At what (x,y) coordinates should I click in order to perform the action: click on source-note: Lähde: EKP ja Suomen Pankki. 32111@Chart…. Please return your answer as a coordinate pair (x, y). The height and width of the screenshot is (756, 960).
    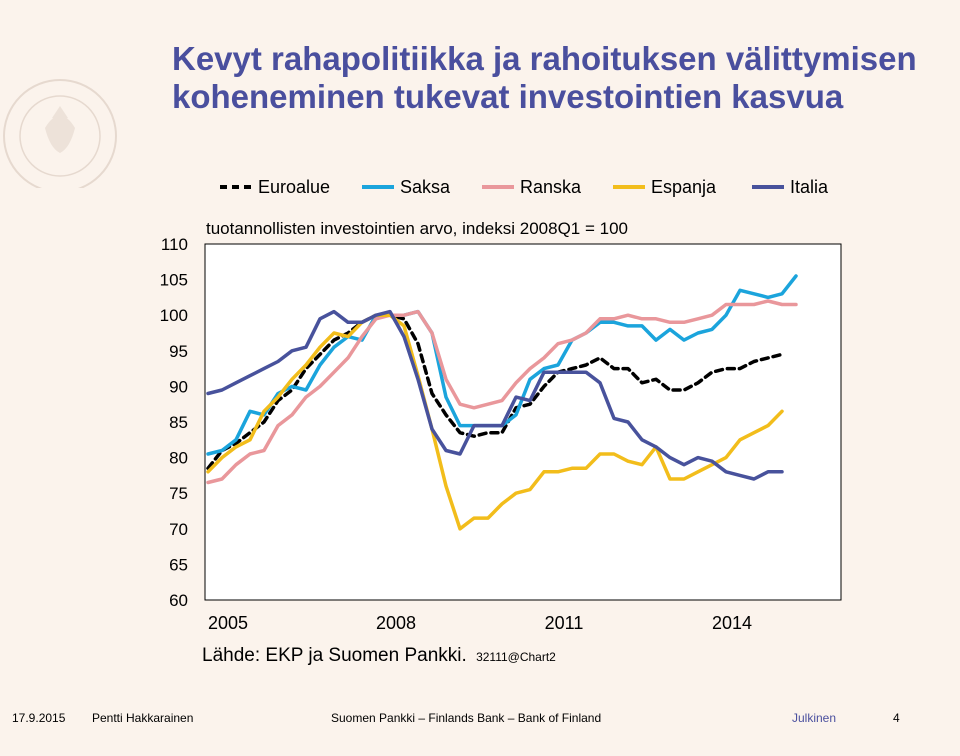
    Looking at the image, I should click on (379, 656).